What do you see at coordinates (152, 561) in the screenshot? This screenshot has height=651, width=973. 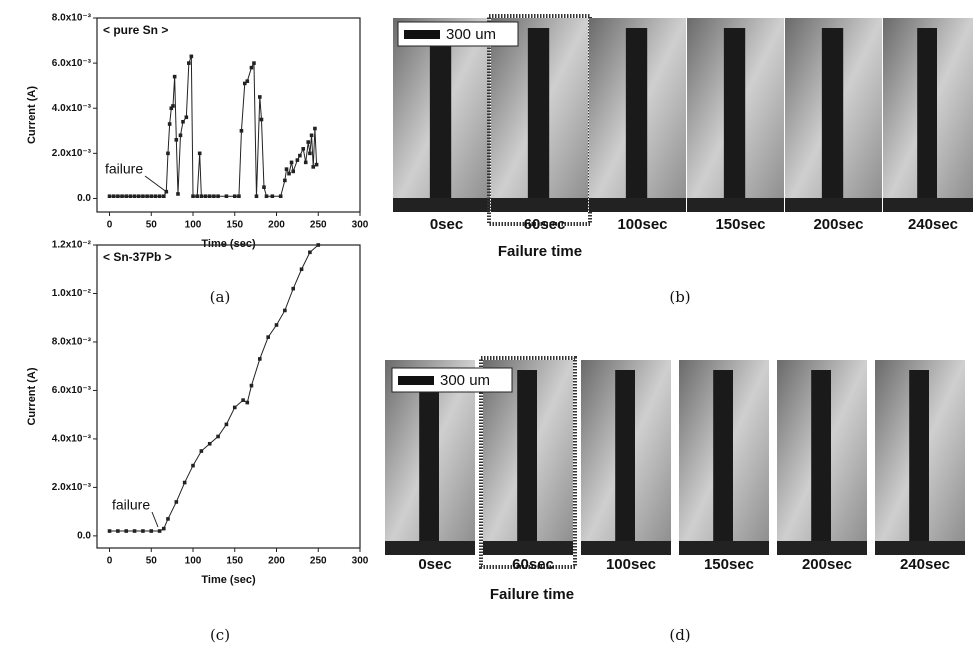 I see `x-tick-label: 50` at bounding box center [152, 561].